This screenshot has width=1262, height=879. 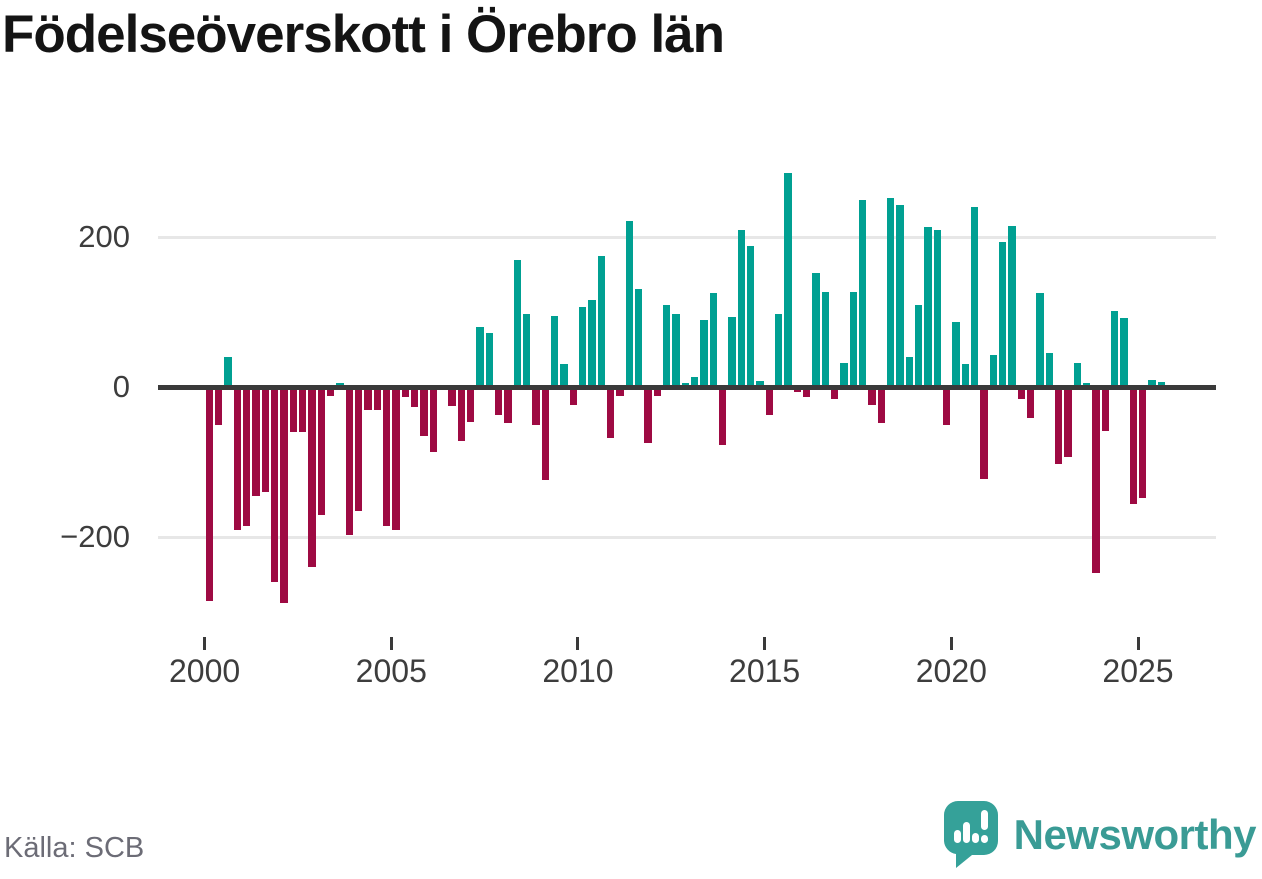 What do you see at coordinates (1096, 480) in the screenshot?
I see `bar-2023Q4` at bounding box center [1096, 480].